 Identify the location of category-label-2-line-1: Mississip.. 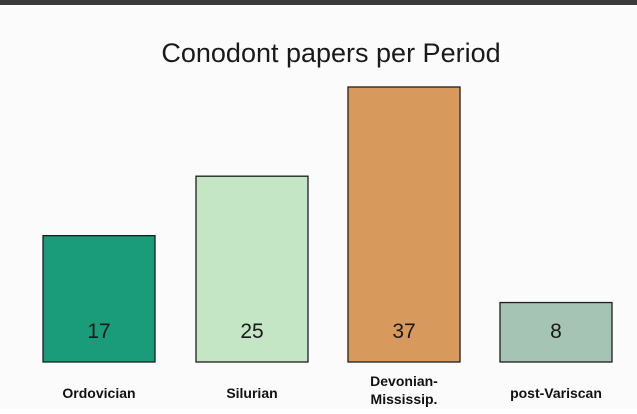
(404, 399).